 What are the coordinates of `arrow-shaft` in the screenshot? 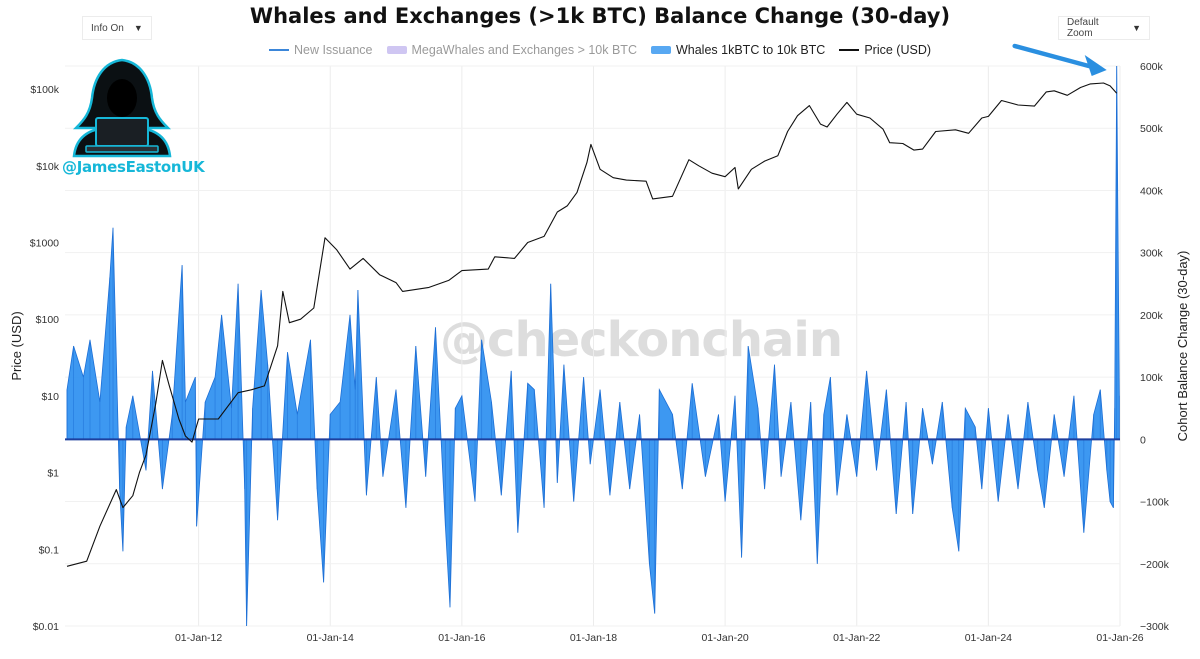 It's located at (1051, 56).